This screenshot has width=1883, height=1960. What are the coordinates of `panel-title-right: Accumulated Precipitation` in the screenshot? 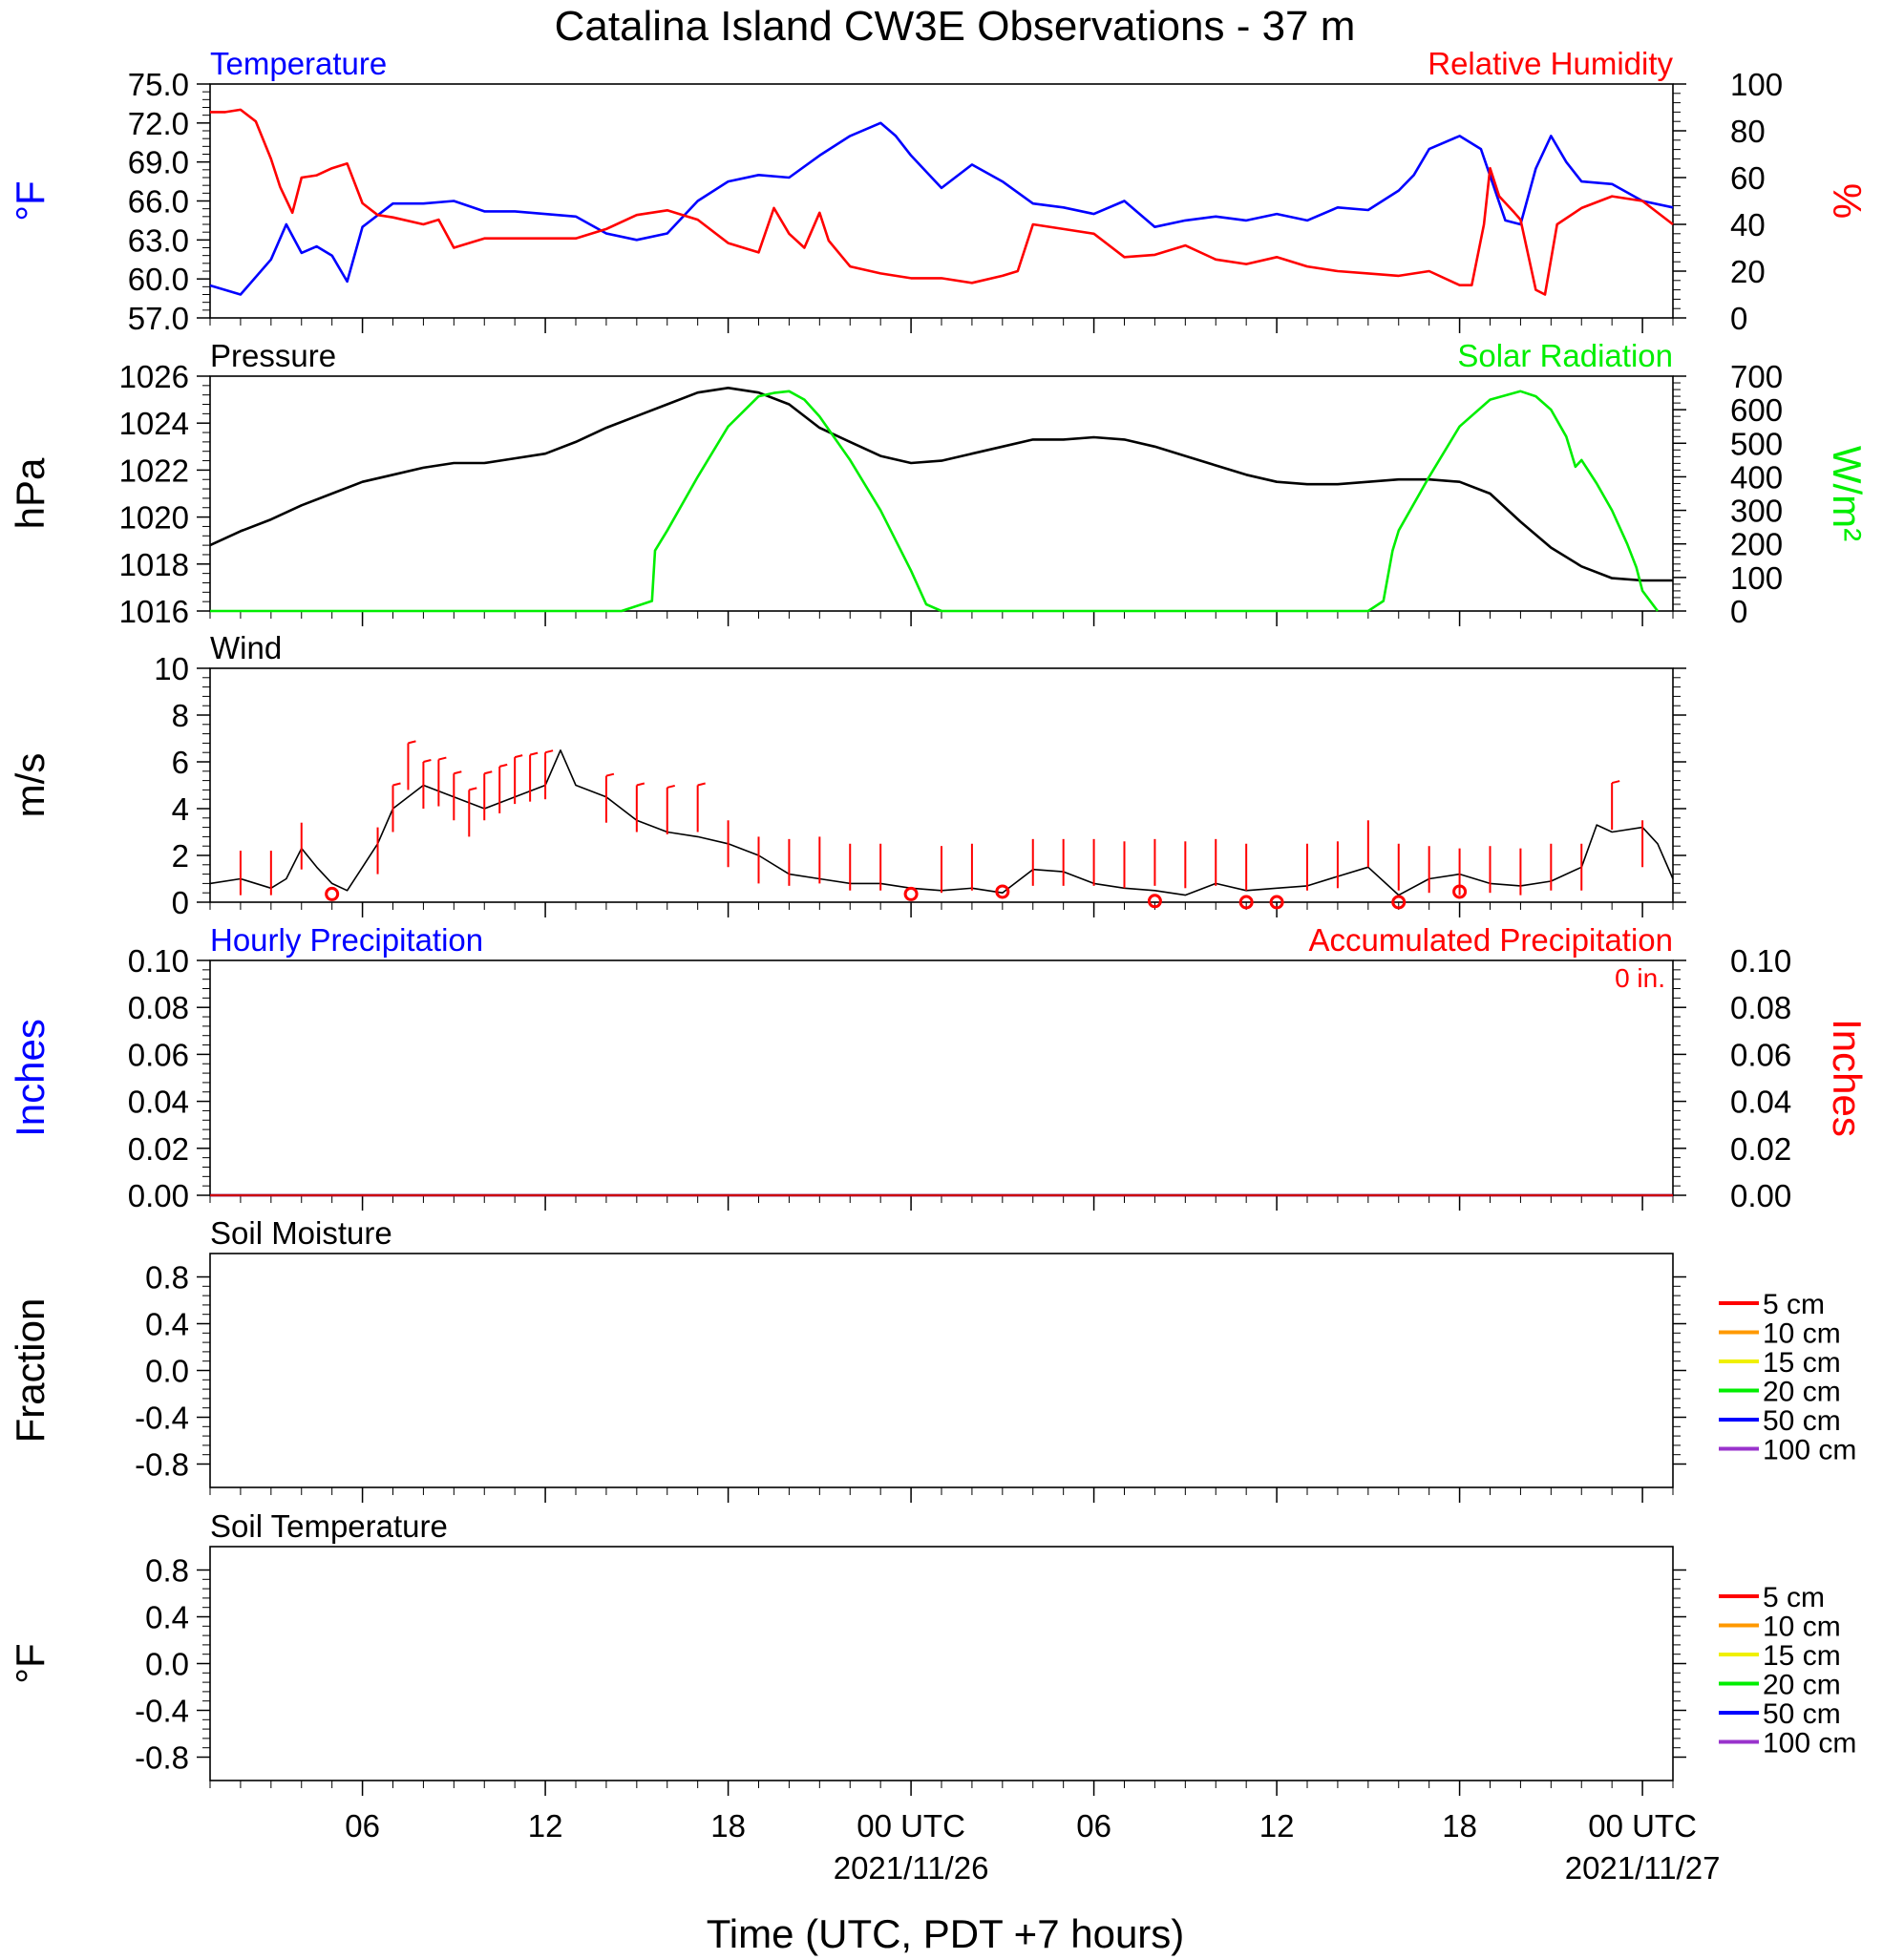 It's located at (1490, 940).